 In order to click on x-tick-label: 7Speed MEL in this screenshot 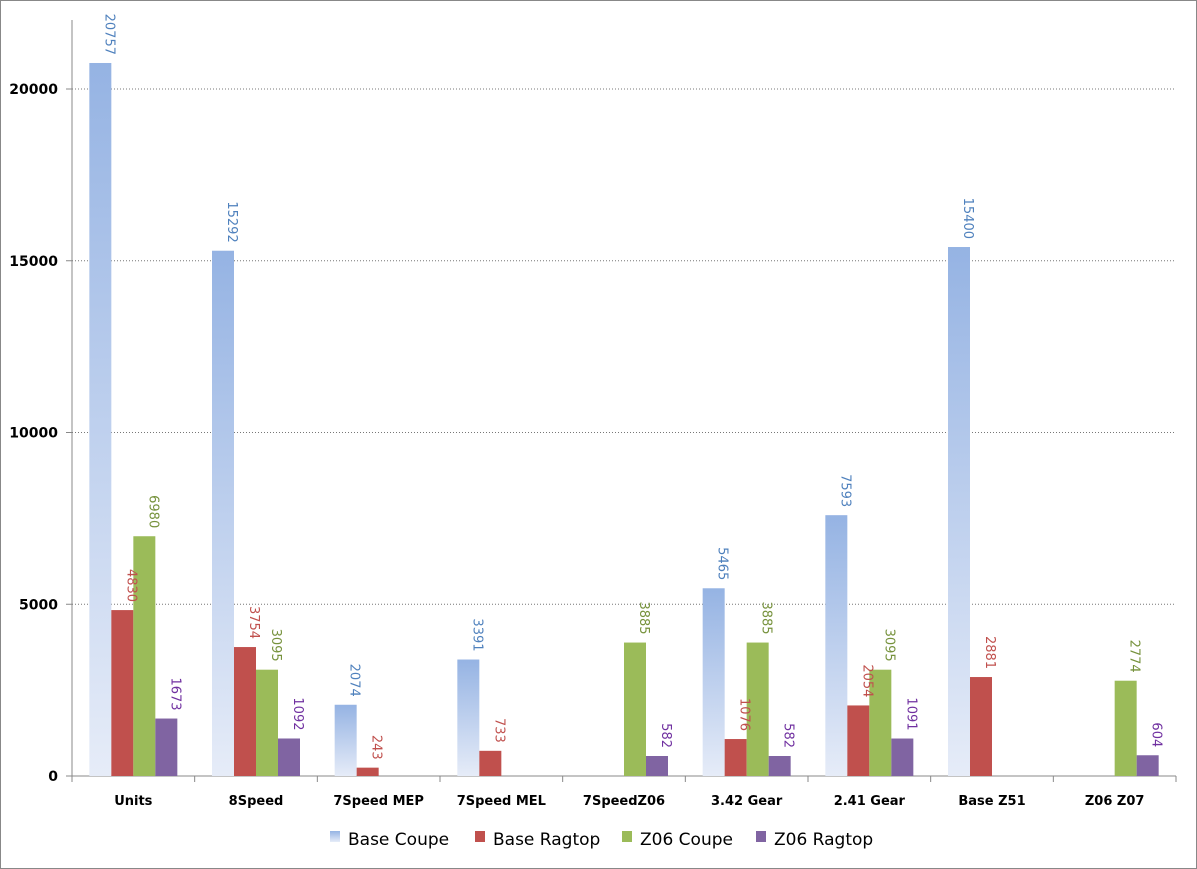, I will do `click(501, 801)`.